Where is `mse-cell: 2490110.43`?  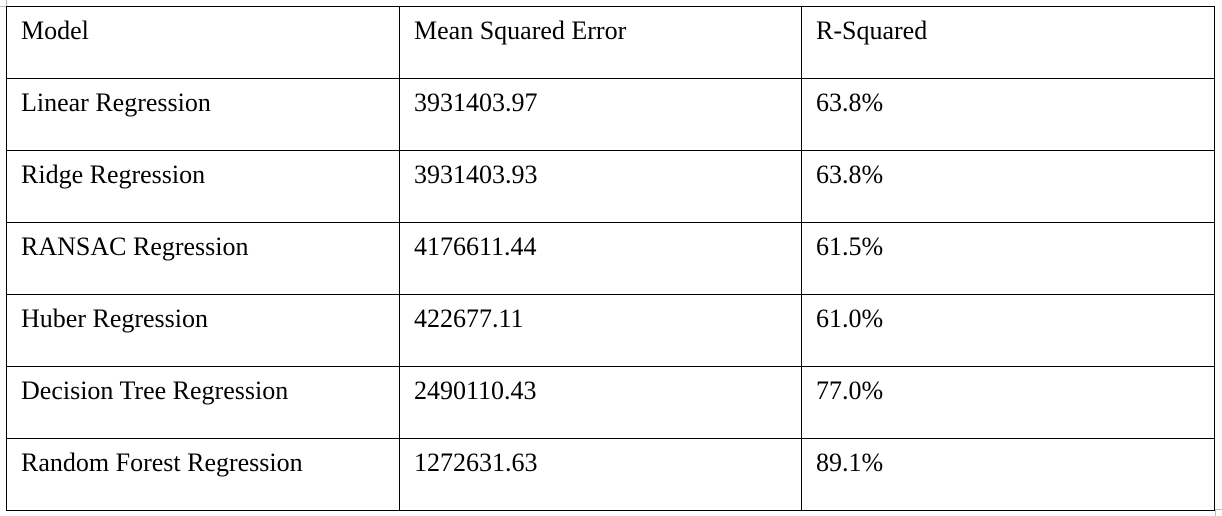
mse-cell: 2490110.43 is located at coordinates (600, 402).